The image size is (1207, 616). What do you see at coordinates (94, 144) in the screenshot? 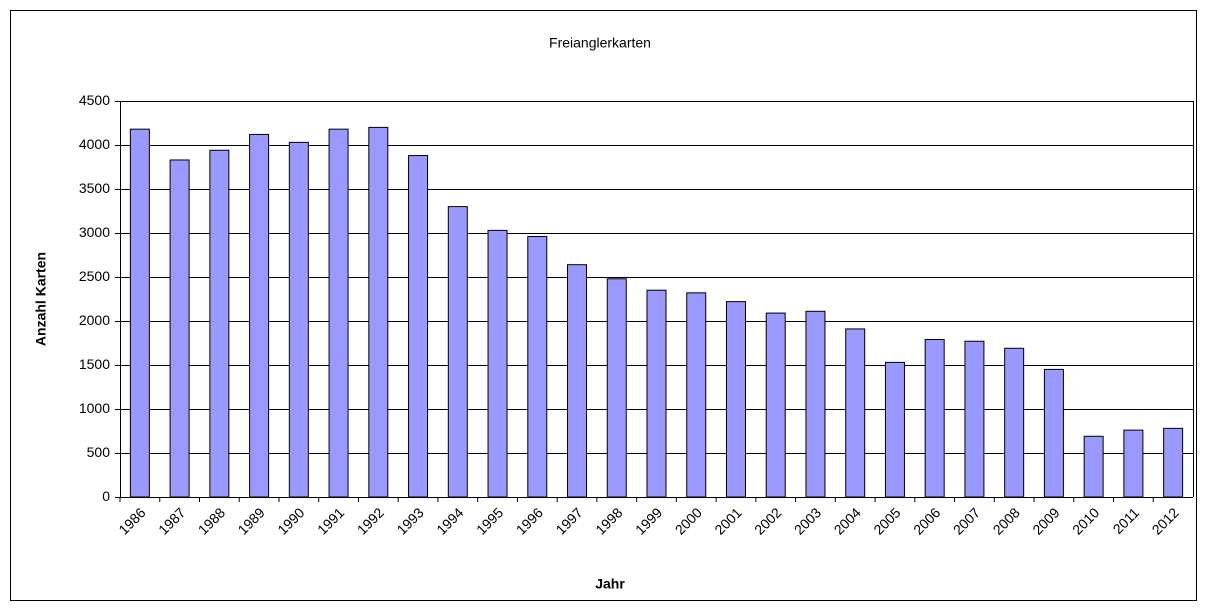
I see `y-tick-label: 4000` at bounding box center [94, 144].